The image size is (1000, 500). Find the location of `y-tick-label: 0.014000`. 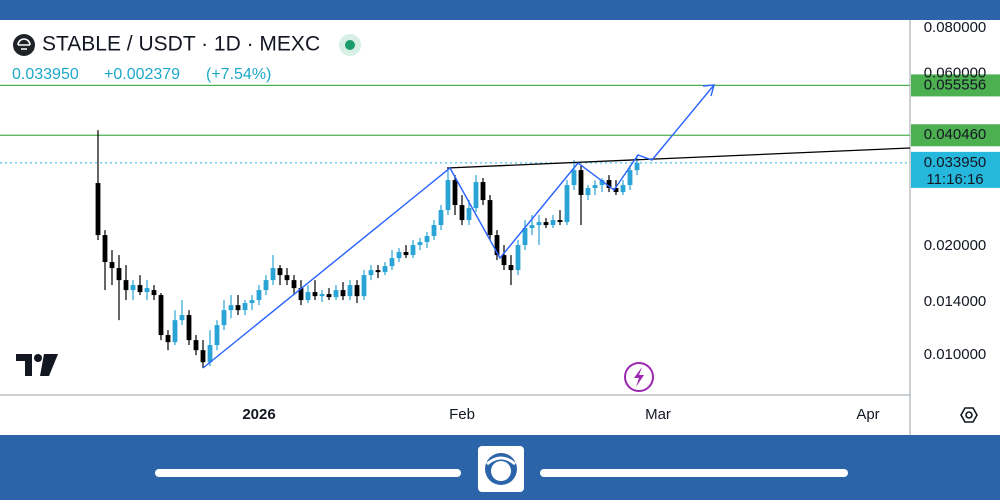

y-tick-label: 0.014000 is located at coordinates (955, 301).